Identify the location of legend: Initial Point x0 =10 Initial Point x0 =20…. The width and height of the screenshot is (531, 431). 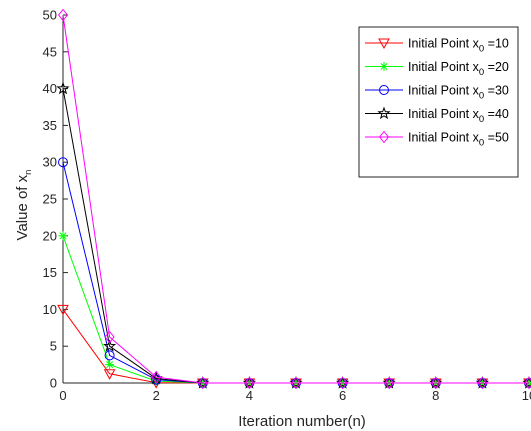
(438, 102).